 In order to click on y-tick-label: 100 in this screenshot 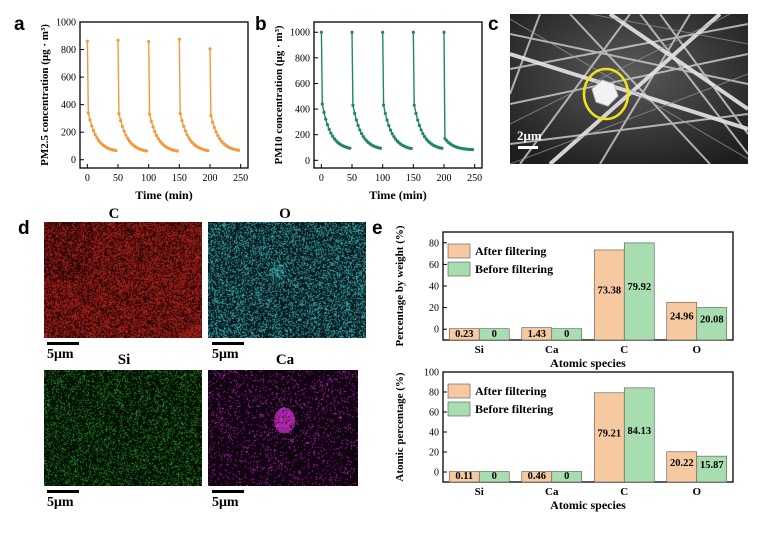, I will do `click(431, 373)`.